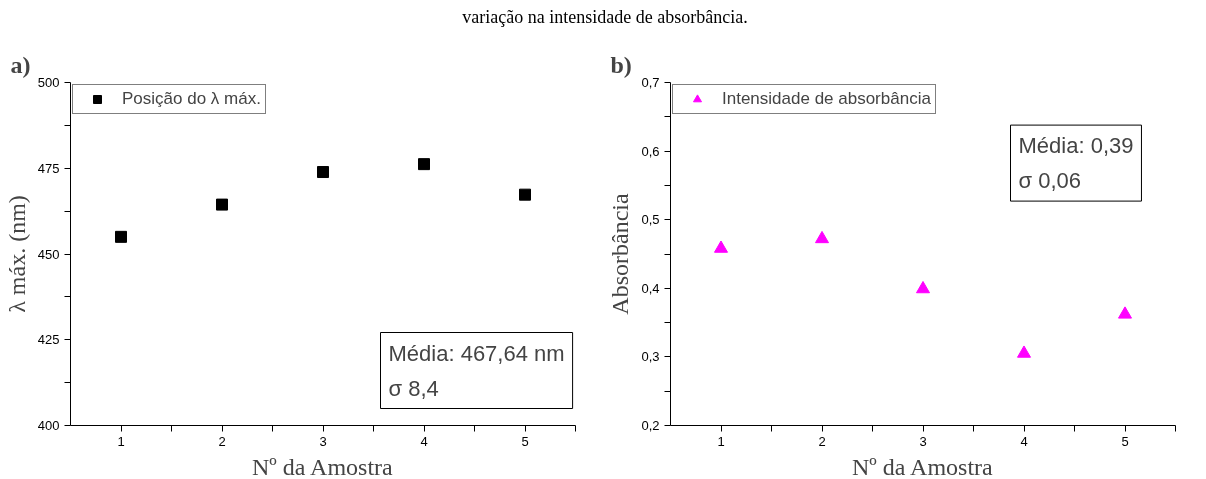 The image size is (1206, 479). I want to click on y-tick-label: 425, so click(48, 340).